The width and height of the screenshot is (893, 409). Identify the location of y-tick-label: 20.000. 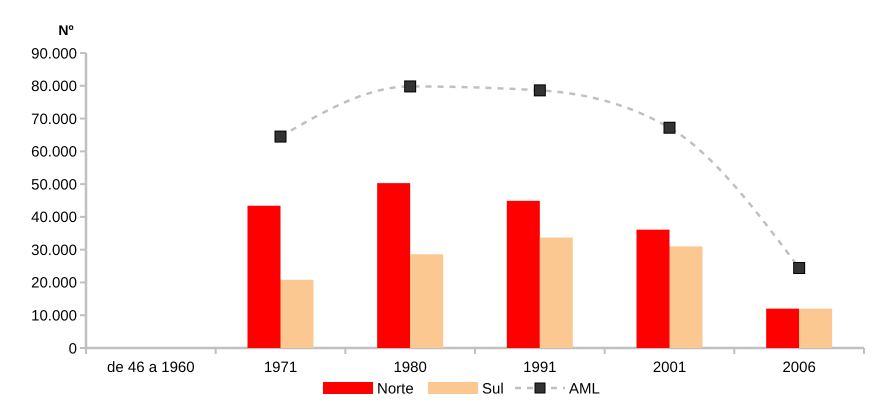
(54, 283).